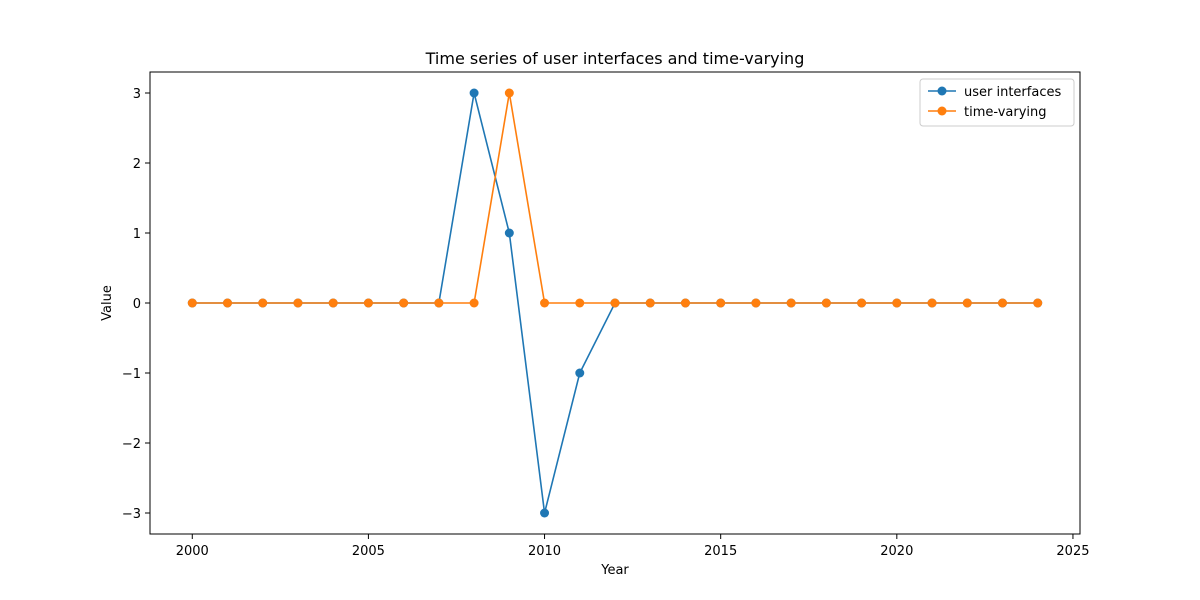  Describe the element at coordinates (131, 444) in the screenshot. I see `y-tick-label: −2` at that location.